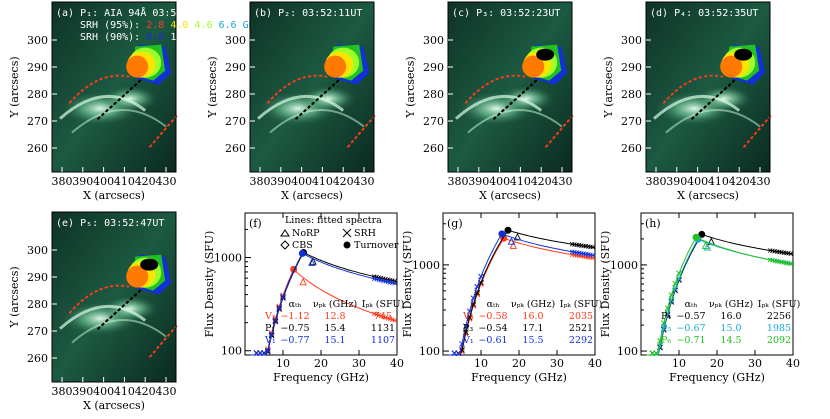 This screenshot has height=419, width=830. Describe the element at coordinates (690, 328) in the screenshot. I see `row-alpha: −0.67` at that location.